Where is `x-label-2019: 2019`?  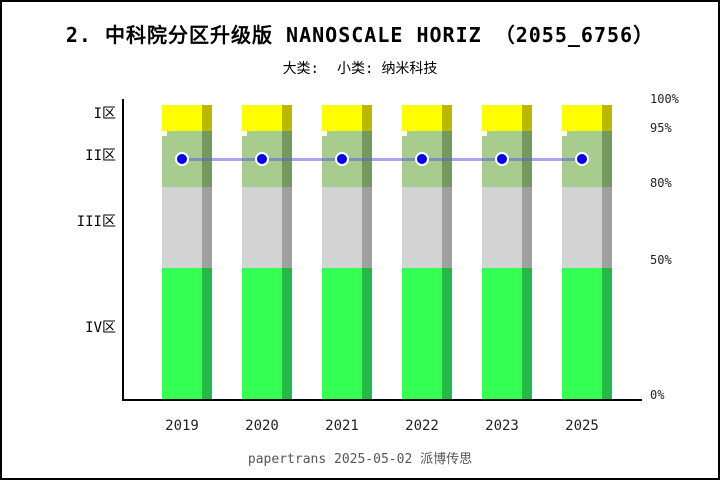 x-label-2019: 2019 is located at coordinates (182, 426).